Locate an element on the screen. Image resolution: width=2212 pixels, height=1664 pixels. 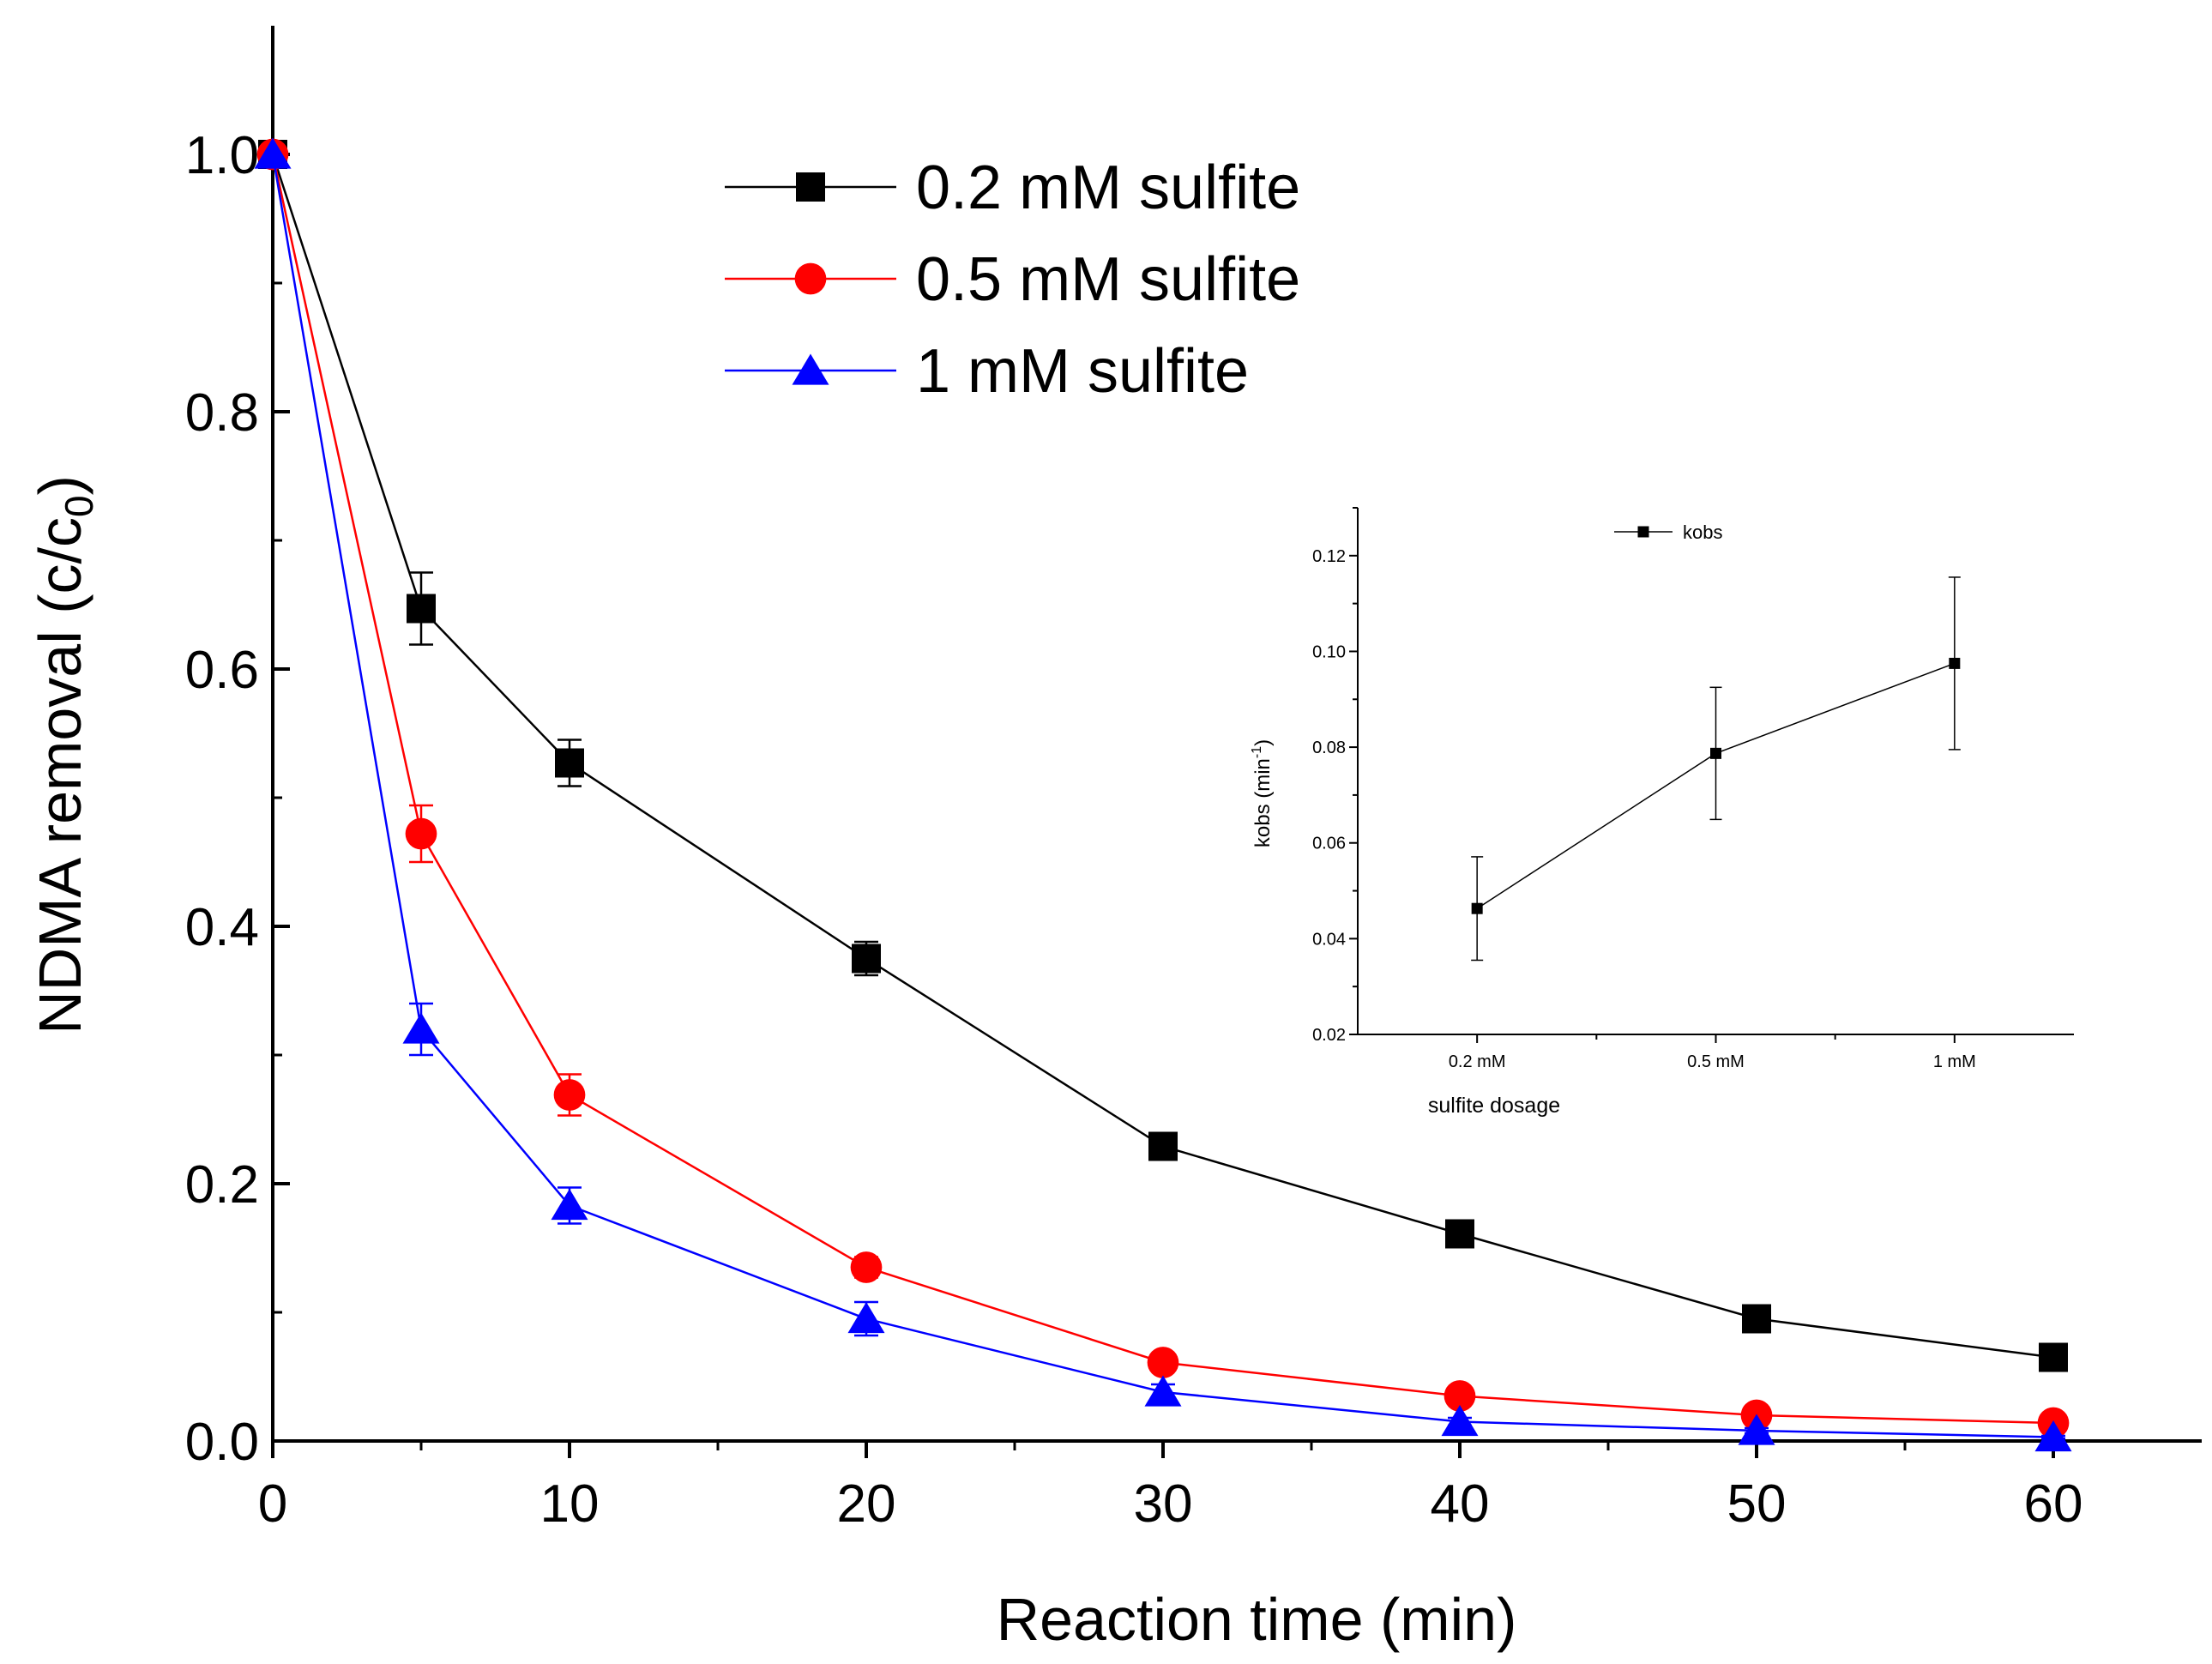
legend-label: 0.5 mM sulfite is located at coordinates (1108, 279).